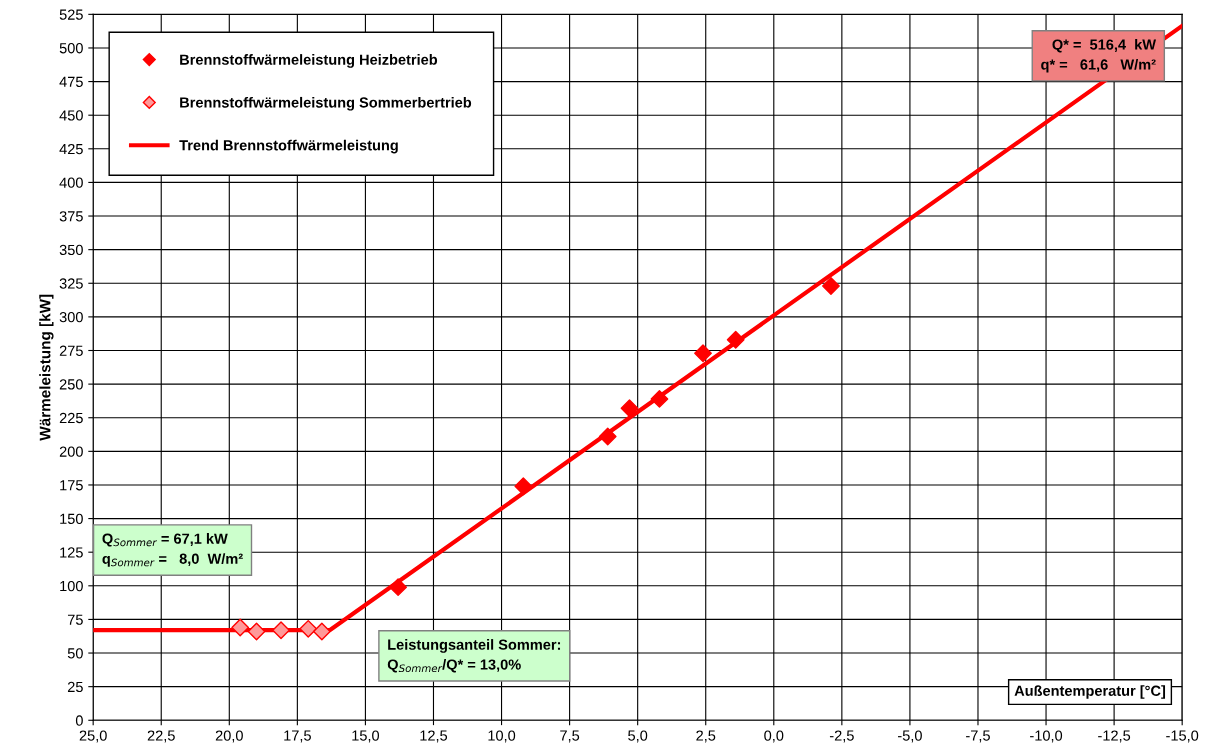 This screenshot has width=1210, height=755. I want to click on x-tick-label: 12,5, so click(434, 736).